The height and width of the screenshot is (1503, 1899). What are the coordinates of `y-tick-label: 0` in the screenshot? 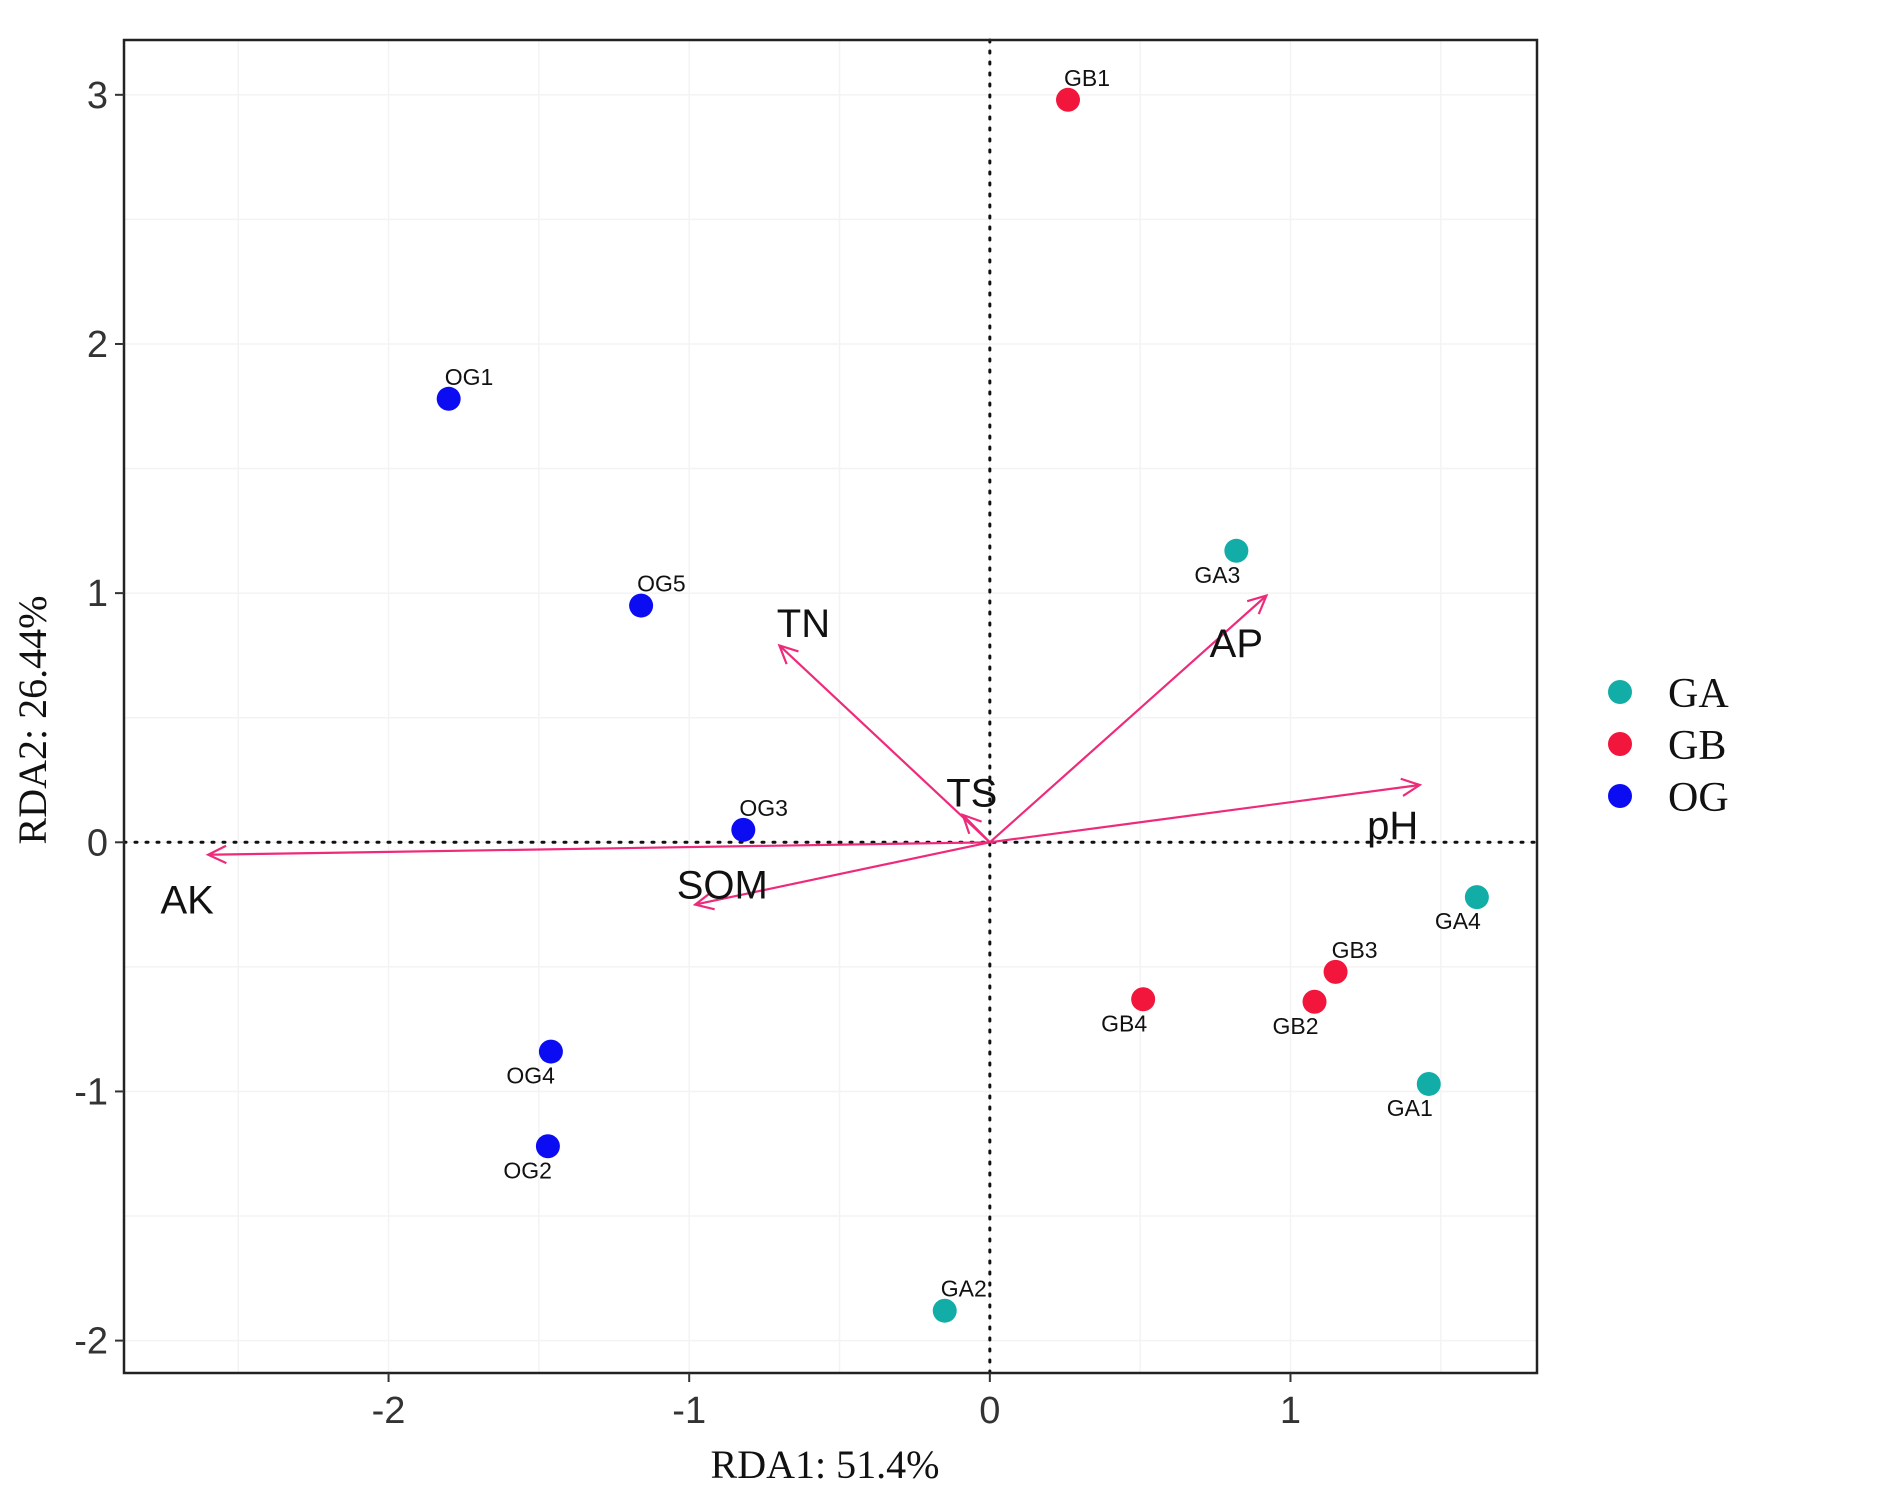 It's located at (97, 843).